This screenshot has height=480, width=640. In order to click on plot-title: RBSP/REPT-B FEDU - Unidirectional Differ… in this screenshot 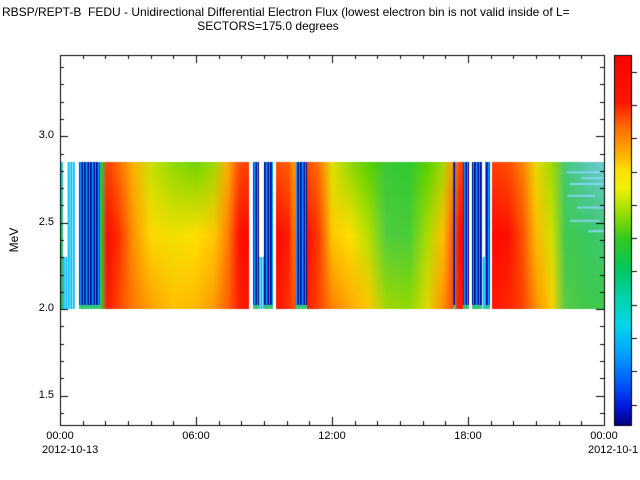, I will do `click(286, 12)`.